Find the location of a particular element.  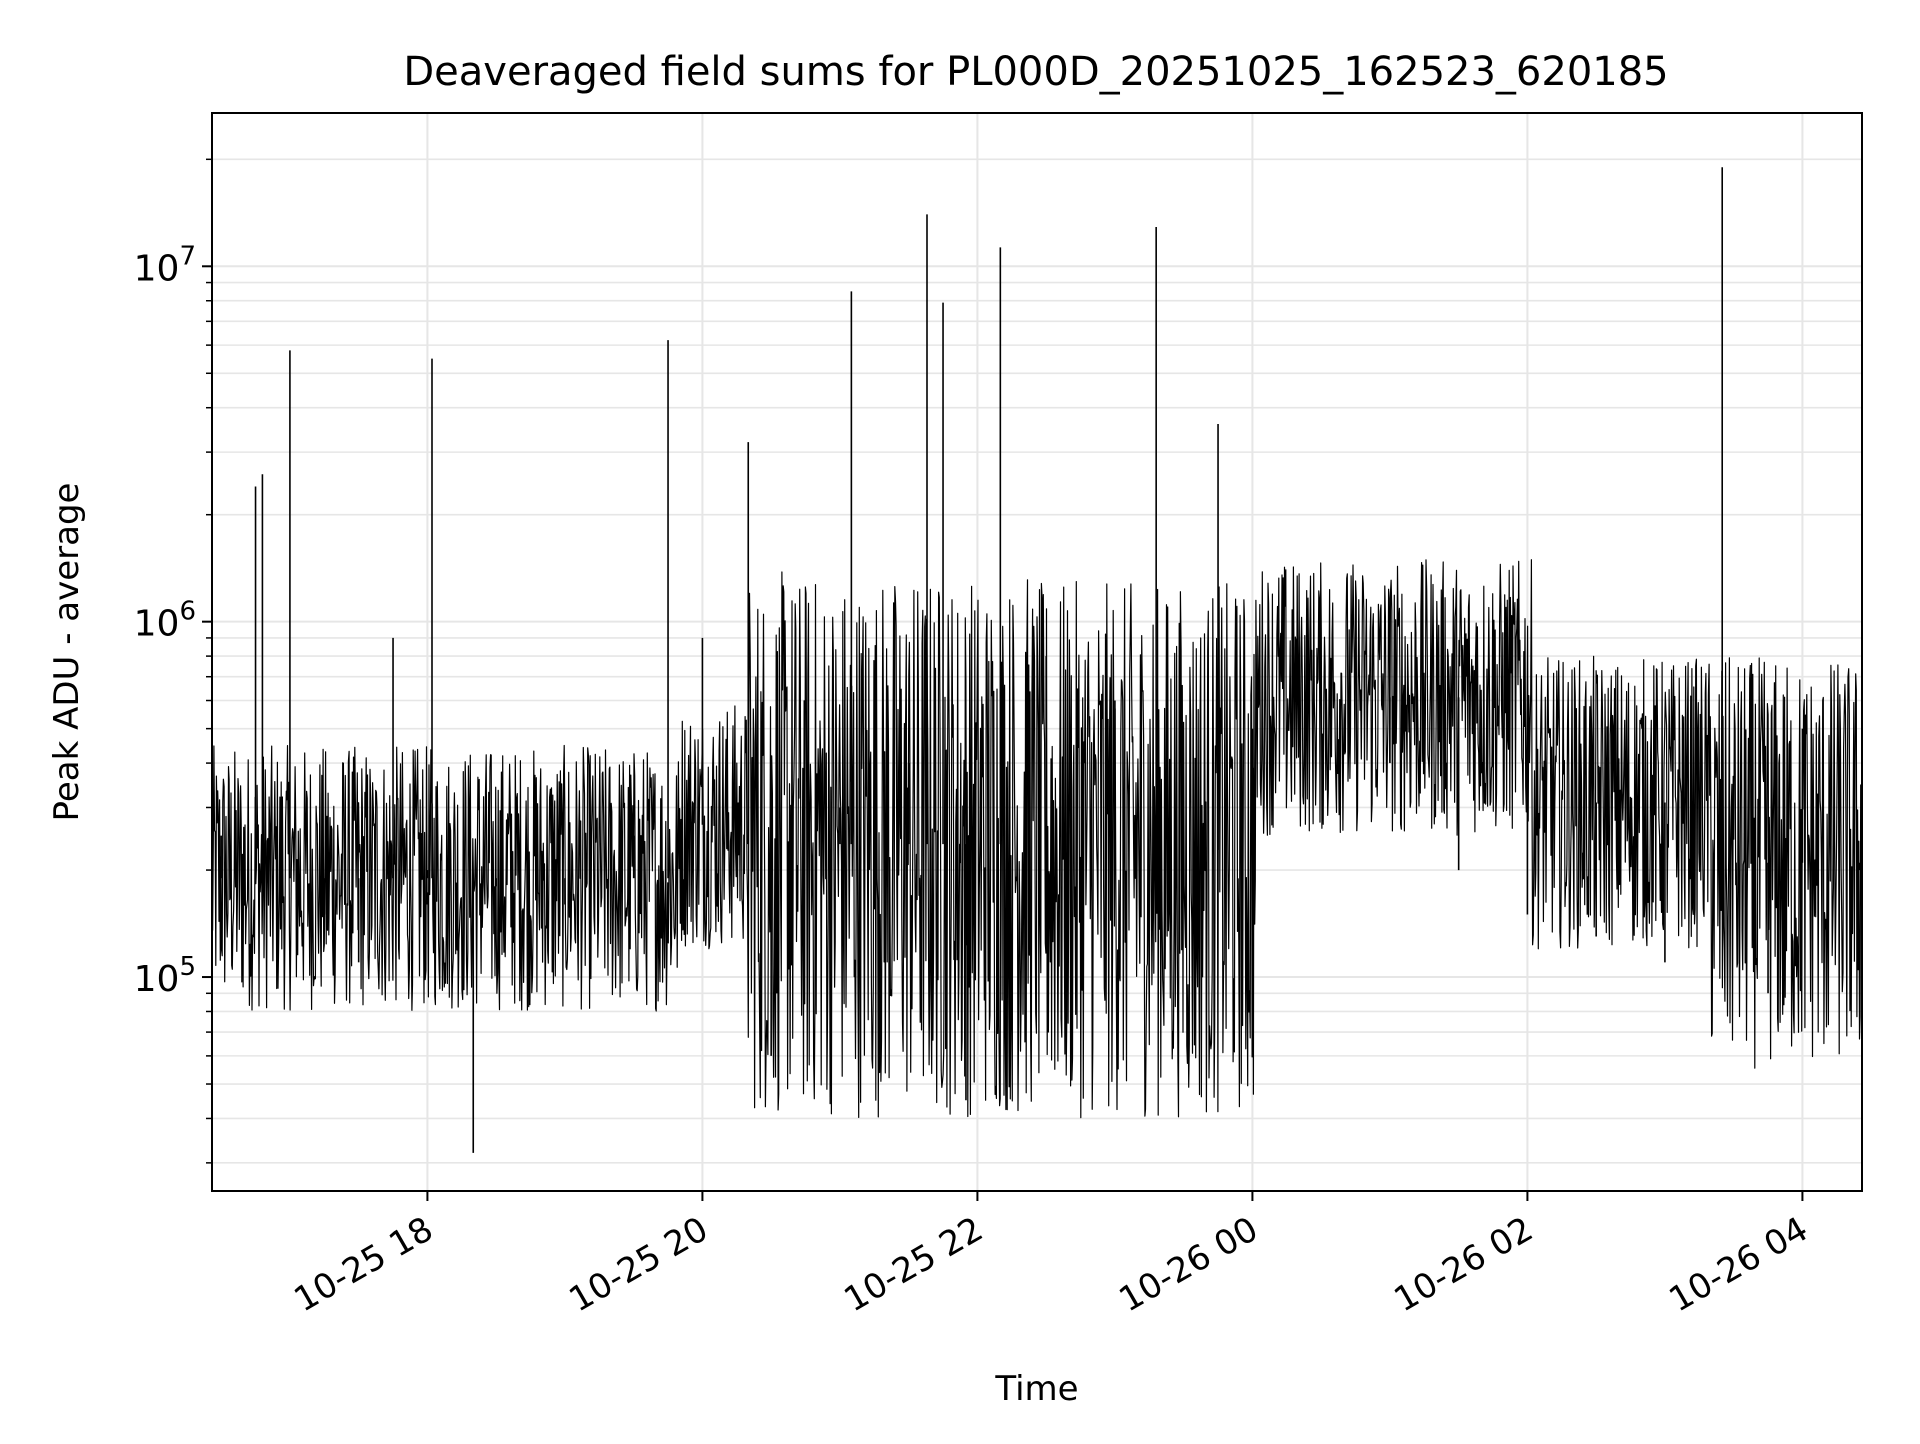

x-tick-label: 10-25 22 is located at coordinates (914, 1264).